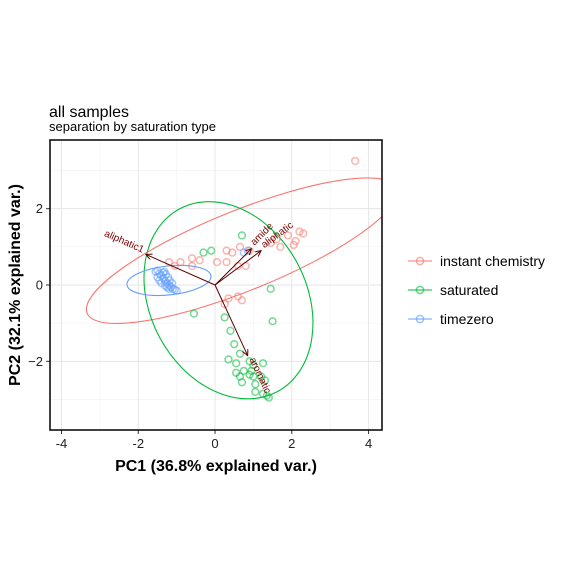 Image resolution: width=576 pixels, height=576 pixels. What do you see at coordinates (62, 443) in the screenshot?
I see `x-tick-label: -4` at bounding box center [62, 443].